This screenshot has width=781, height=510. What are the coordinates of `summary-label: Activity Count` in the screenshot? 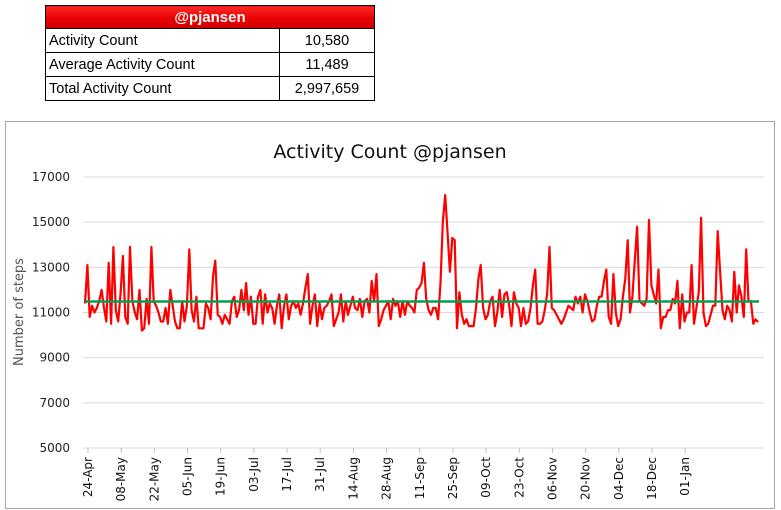 It's located at (162, 40).